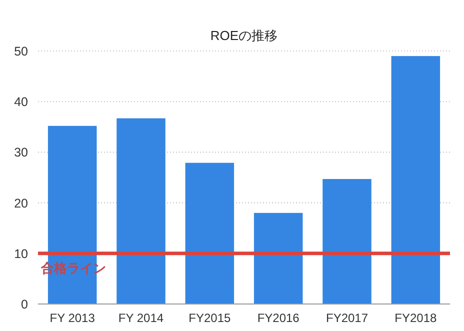 The image size is (464, 331). What do you see at coordinates (21, 51) in the screenshot?
I see `y-tick-label: 50` at bounding box center [21, 51].